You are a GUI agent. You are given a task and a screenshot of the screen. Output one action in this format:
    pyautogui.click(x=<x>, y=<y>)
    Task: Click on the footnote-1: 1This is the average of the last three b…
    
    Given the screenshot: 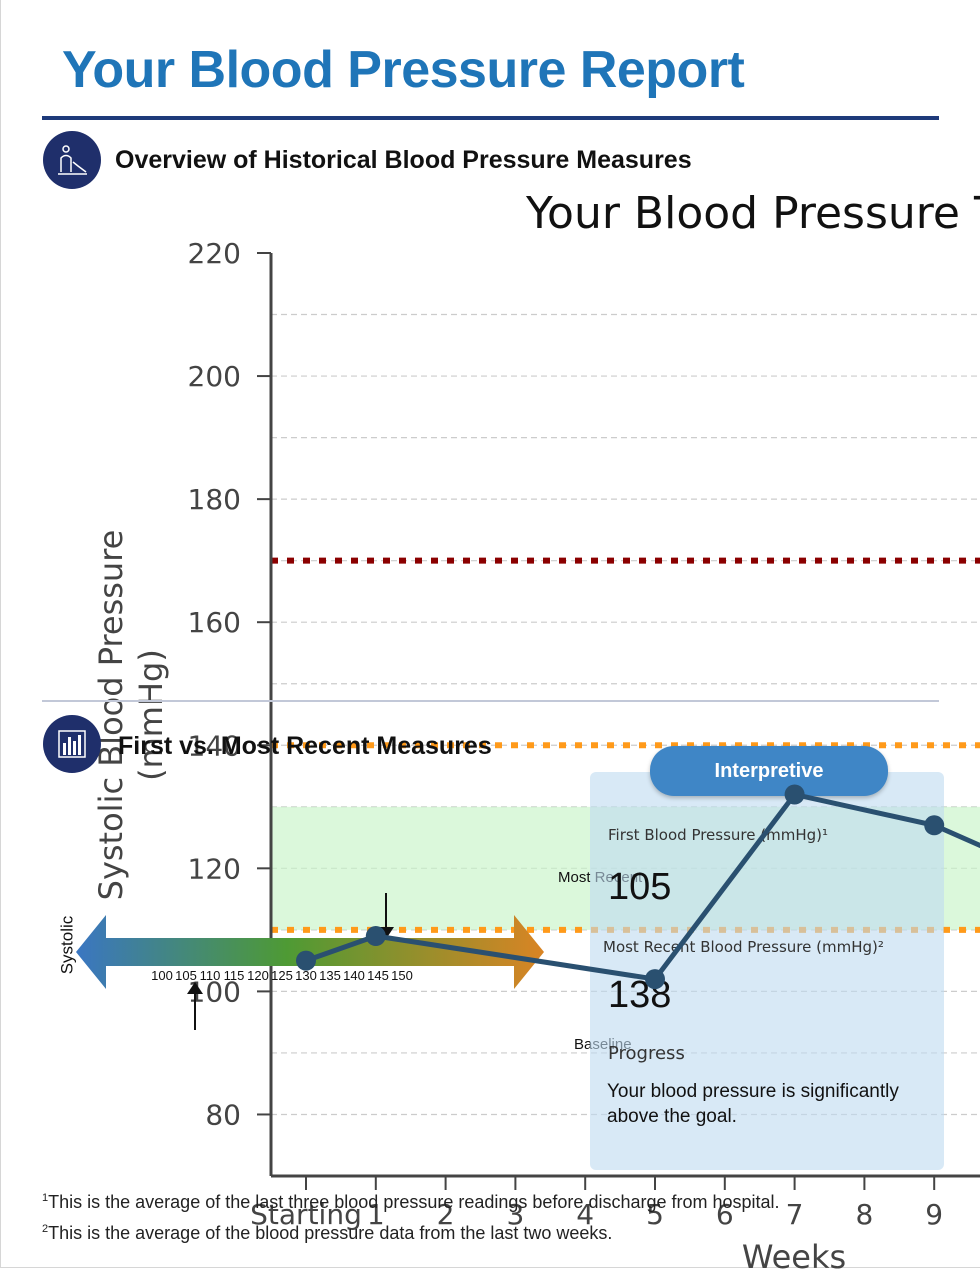 What is the action you would take?
    pyautogui.click(x=411, y=1202)
    